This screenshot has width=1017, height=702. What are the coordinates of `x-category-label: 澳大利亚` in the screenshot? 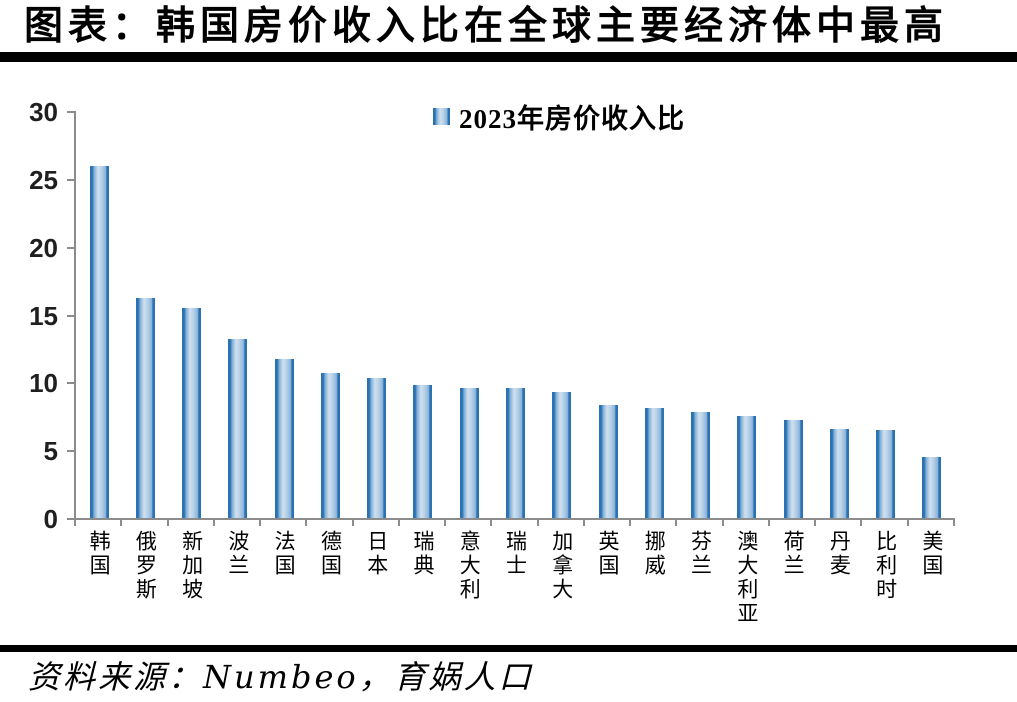 It's located at (746, 578).